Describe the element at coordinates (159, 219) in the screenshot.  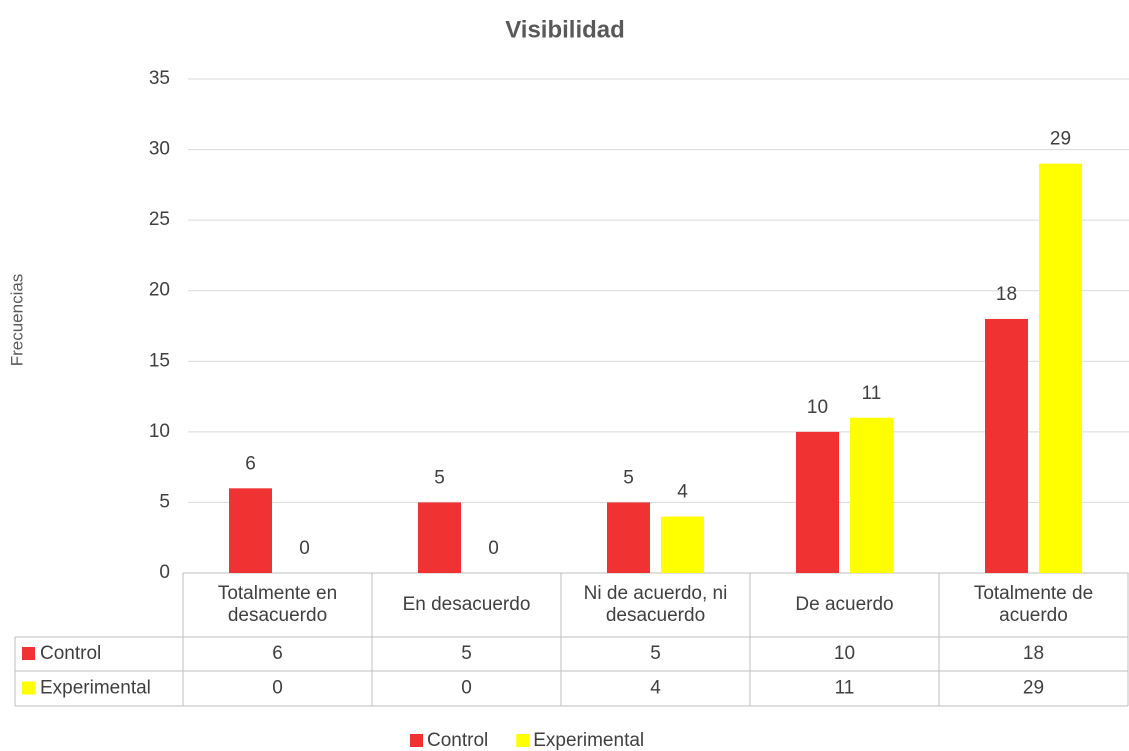
I see `y-tick-label: 25` at that location.